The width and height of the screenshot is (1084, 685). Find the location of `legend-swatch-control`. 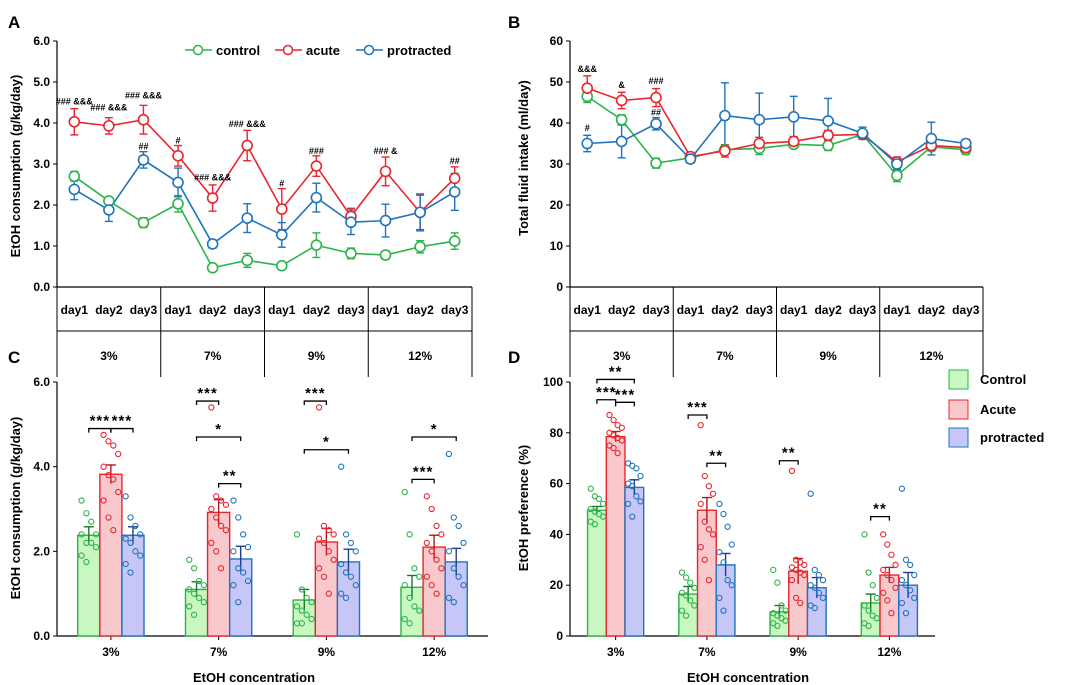

legend-swatch-control is located at coordinates (958, 379).